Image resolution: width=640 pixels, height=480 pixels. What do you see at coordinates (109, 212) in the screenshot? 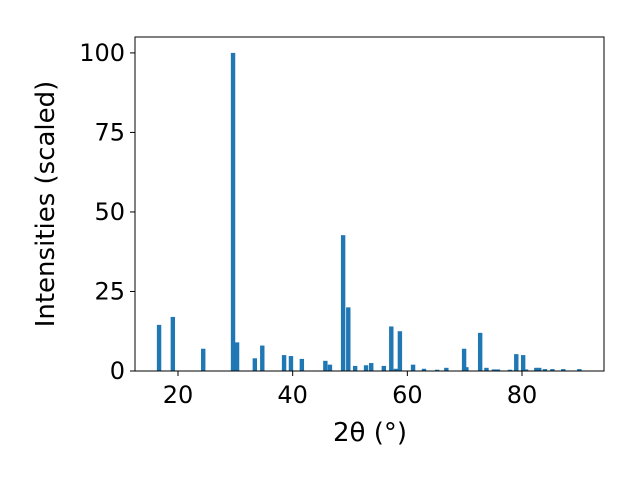
I see `y-tick-label: 50` at bounding box center [109, 212].